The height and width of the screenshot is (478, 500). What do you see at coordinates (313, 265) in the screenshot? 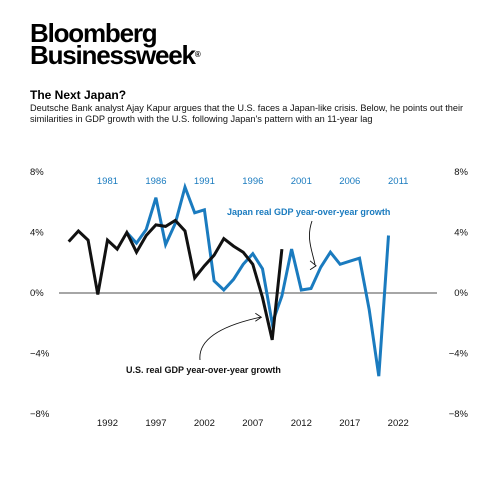
I see `japan-arrow-head` at bounding box center [313, 265].